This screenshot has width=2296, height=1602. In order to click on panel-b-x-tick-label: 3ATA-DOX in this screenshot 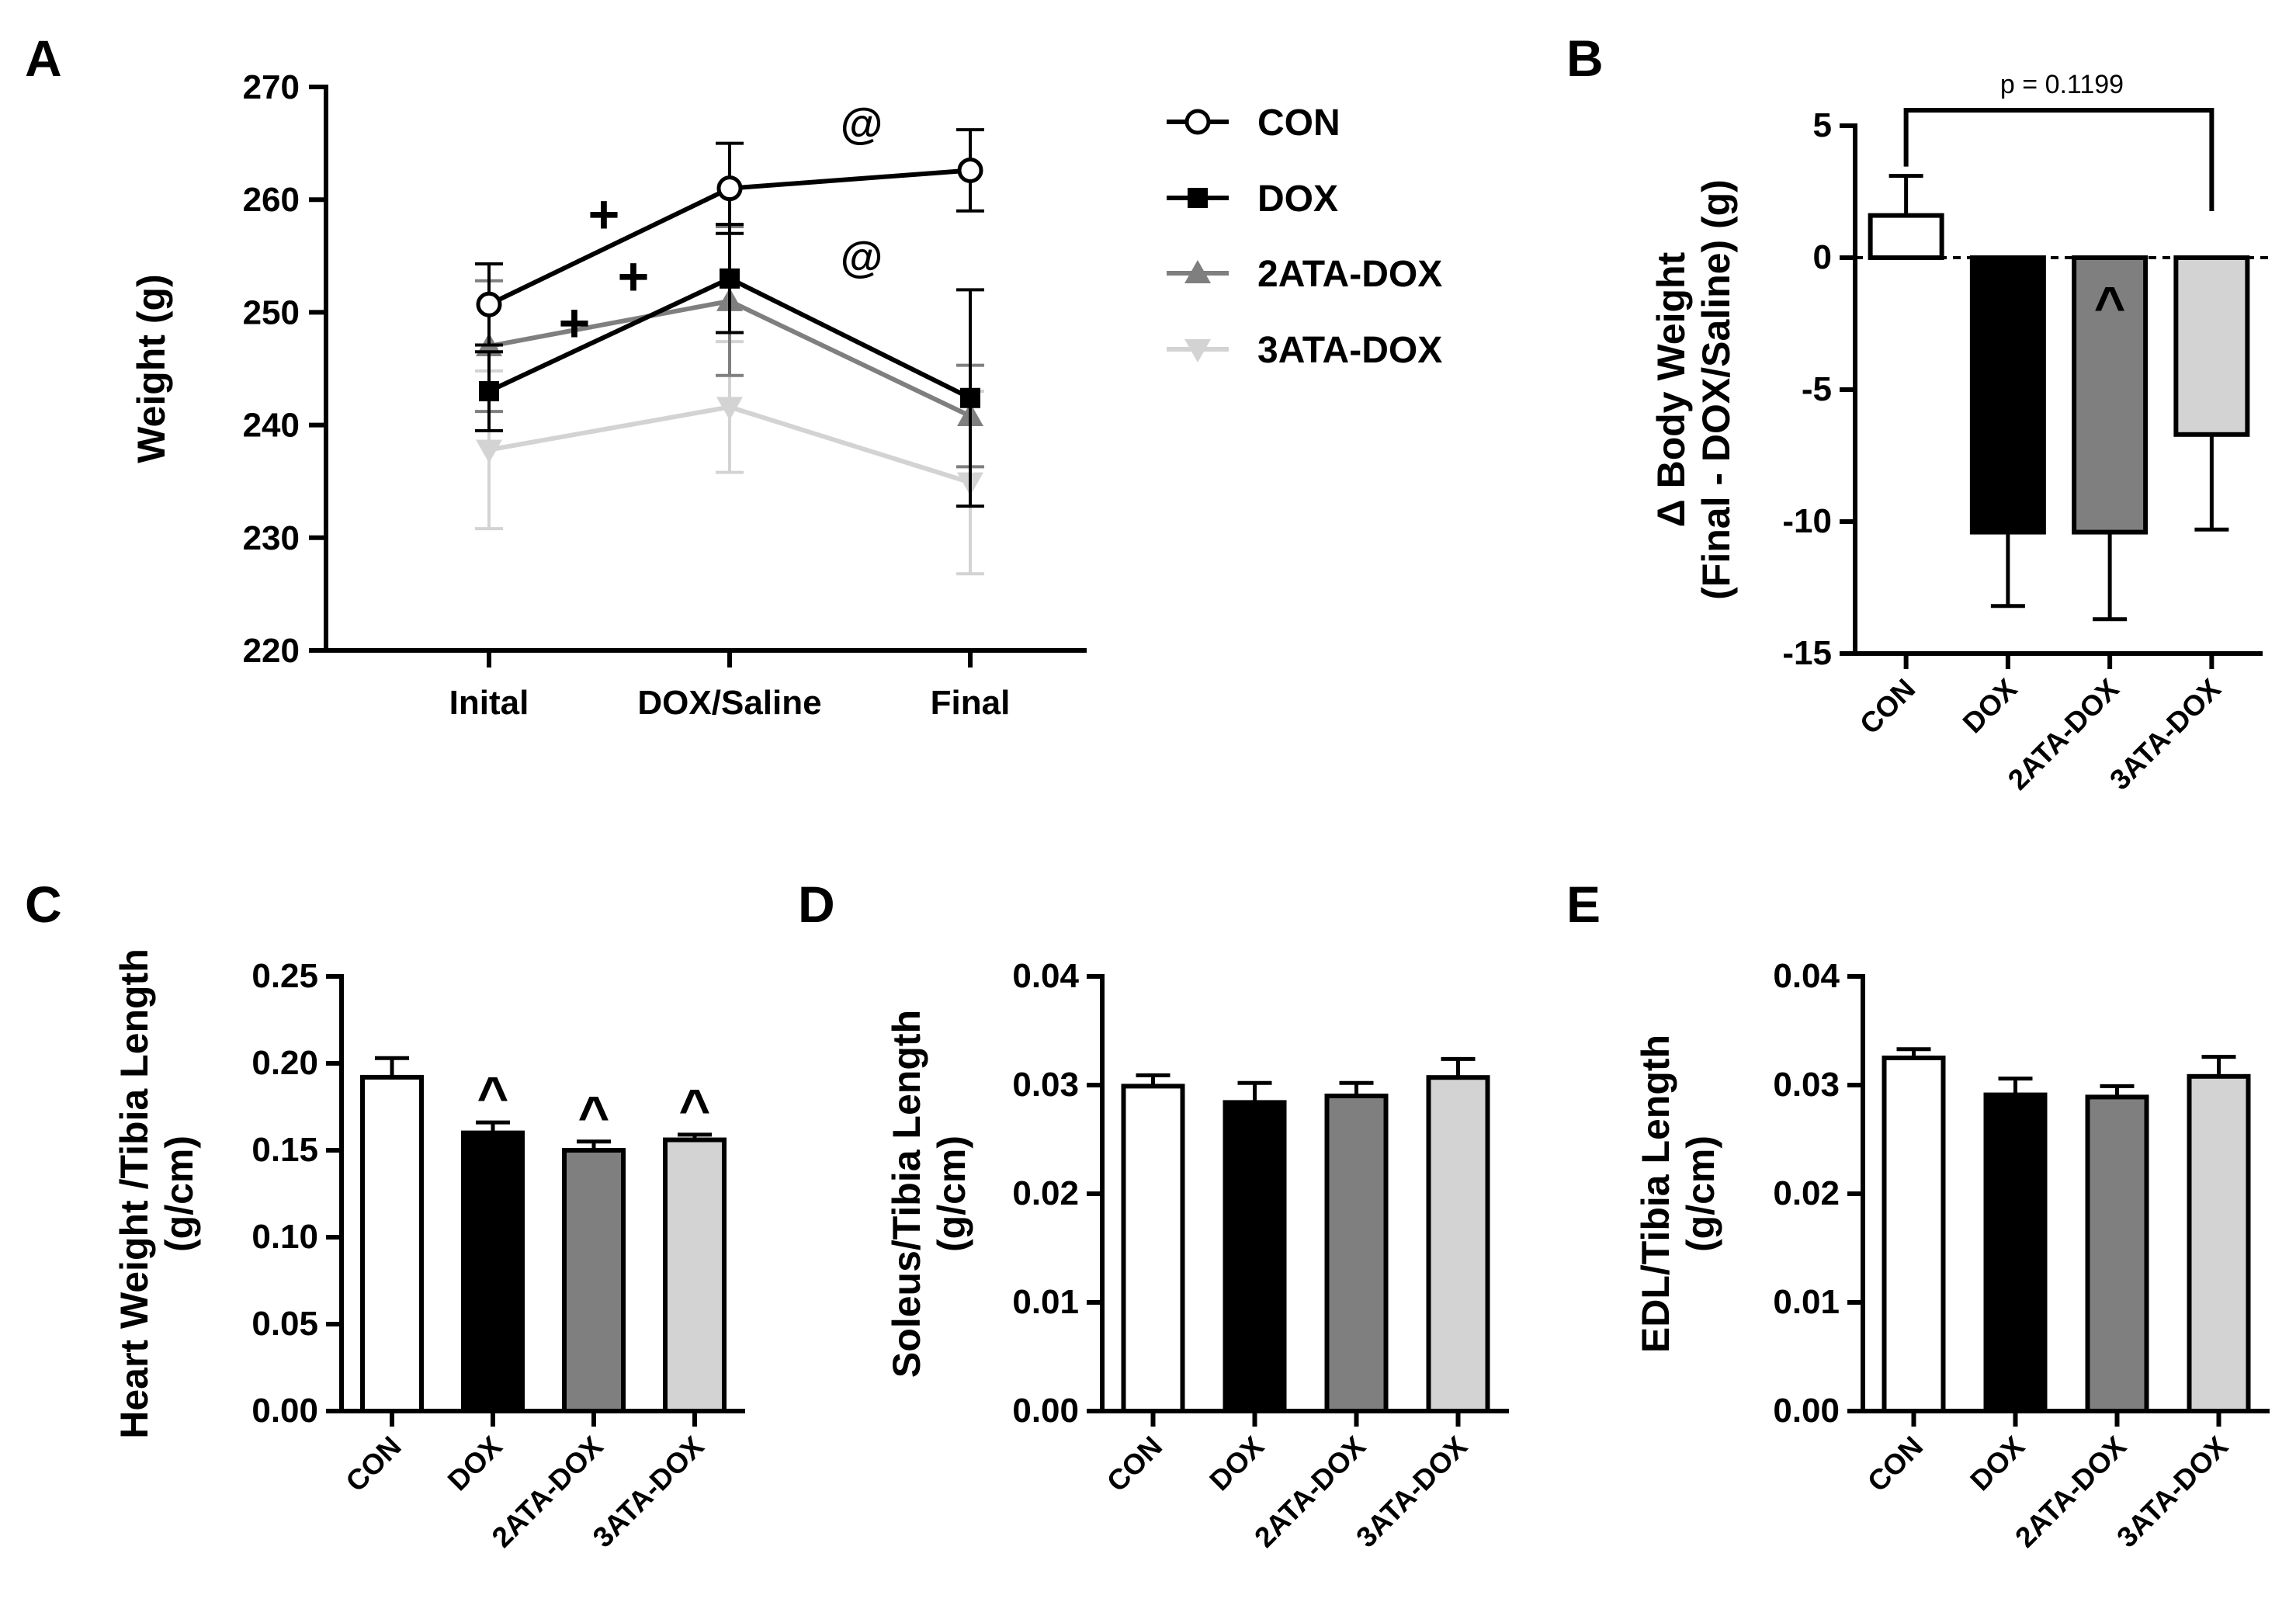, I will do `click(2165, 734)`.